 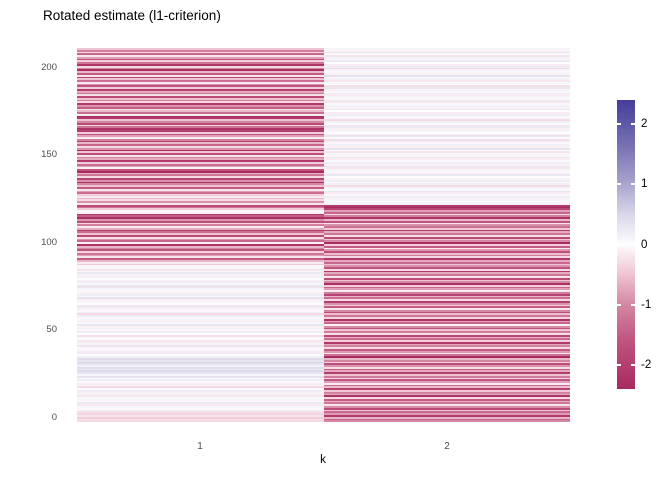 What do you see at coordinates (200, 446) in the screenshot?
I see `x-axis-tick-1: 1` at bounding box center [200, 446].